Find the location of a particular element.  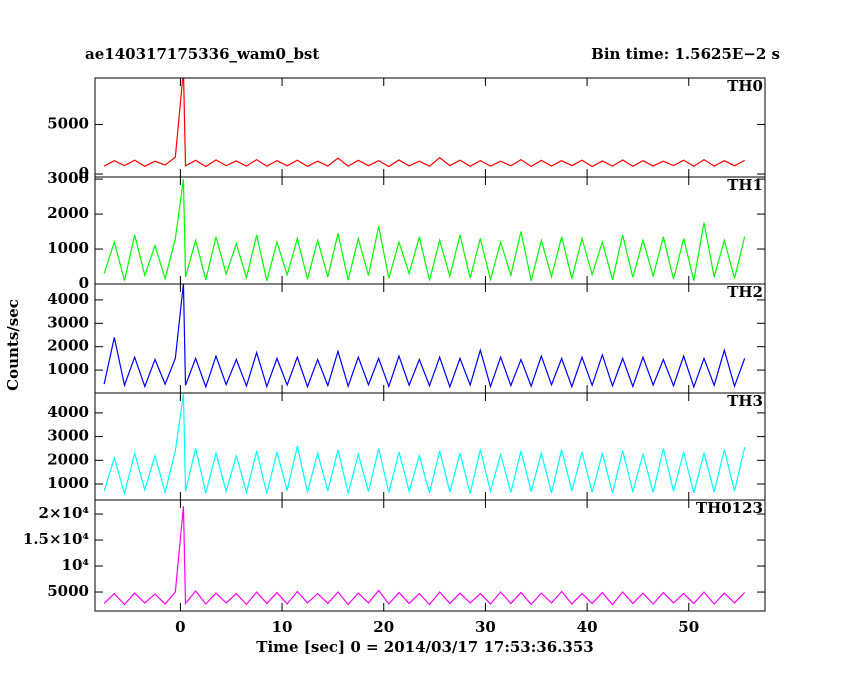

x-tick-label: 50 is located at coordinates (688, 627).